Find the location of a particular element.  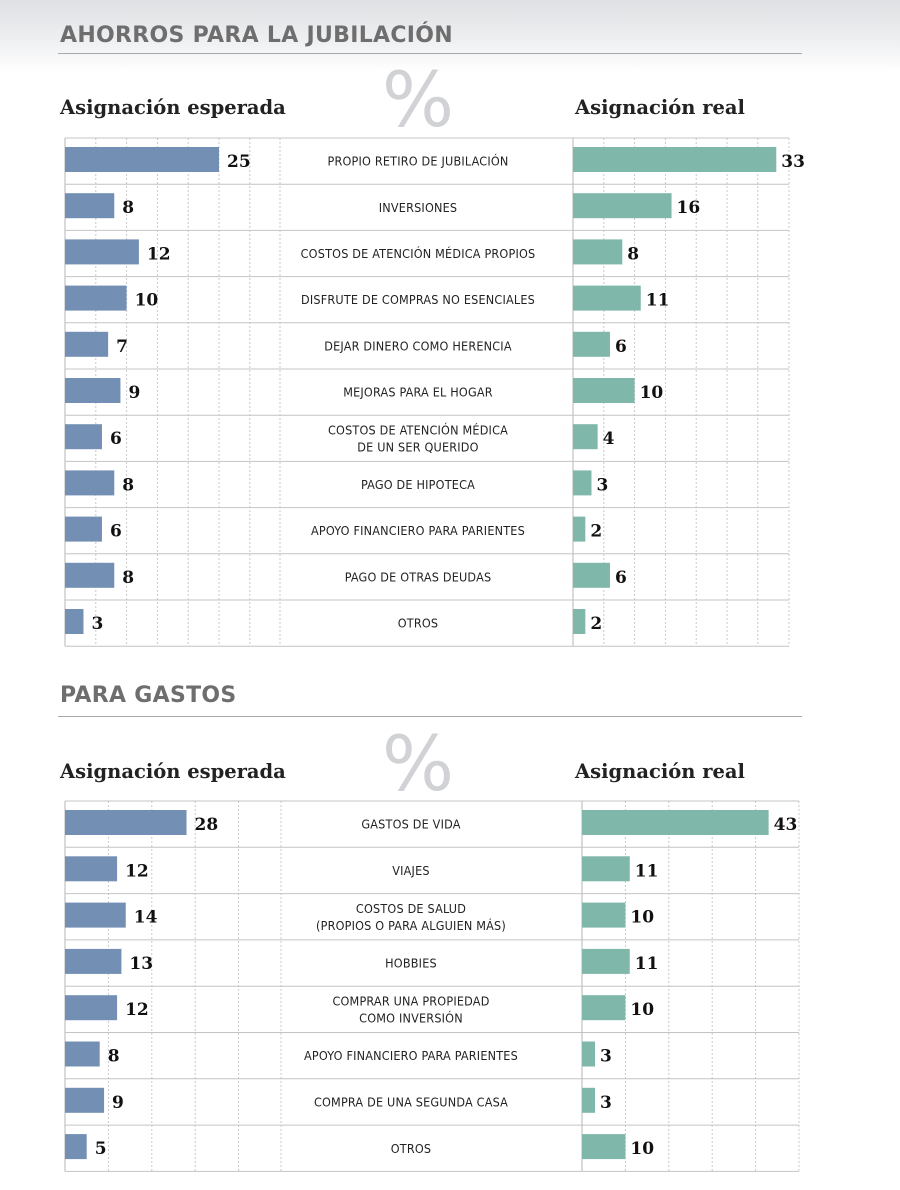

category-label: PAGO DE HIPOTECA is located at coordinates (418, 484).